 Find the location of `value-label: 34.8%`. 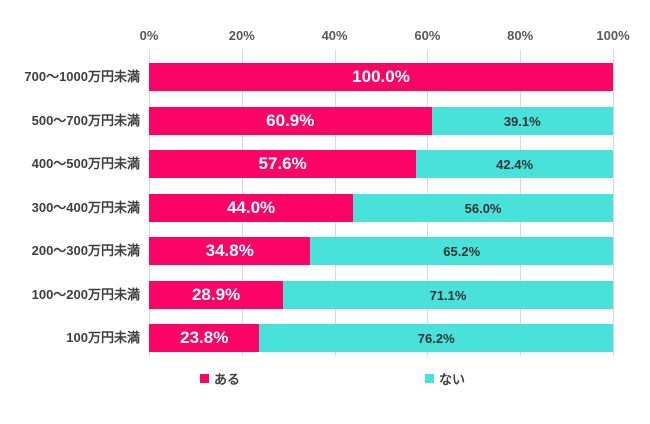

value-label: 34.8% is located at coordinates (229, 250).